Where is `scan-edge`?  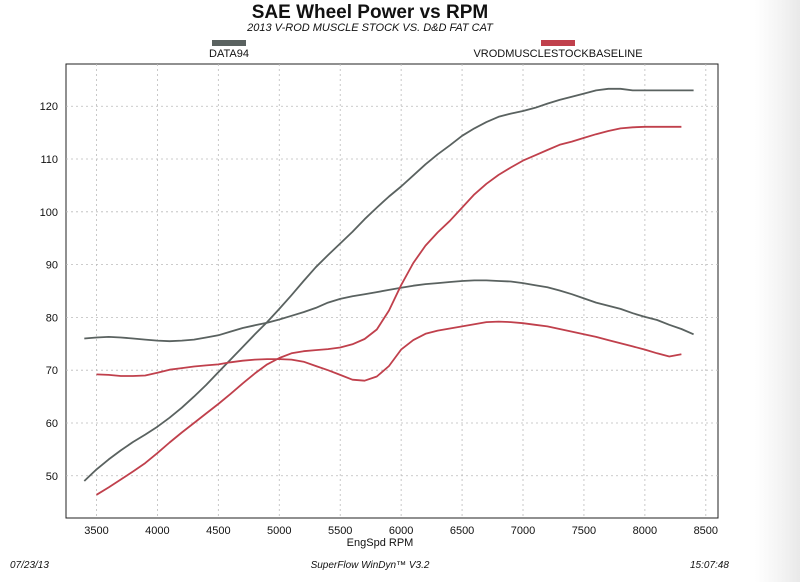
scan-edge is located at coordinates (777, 291).